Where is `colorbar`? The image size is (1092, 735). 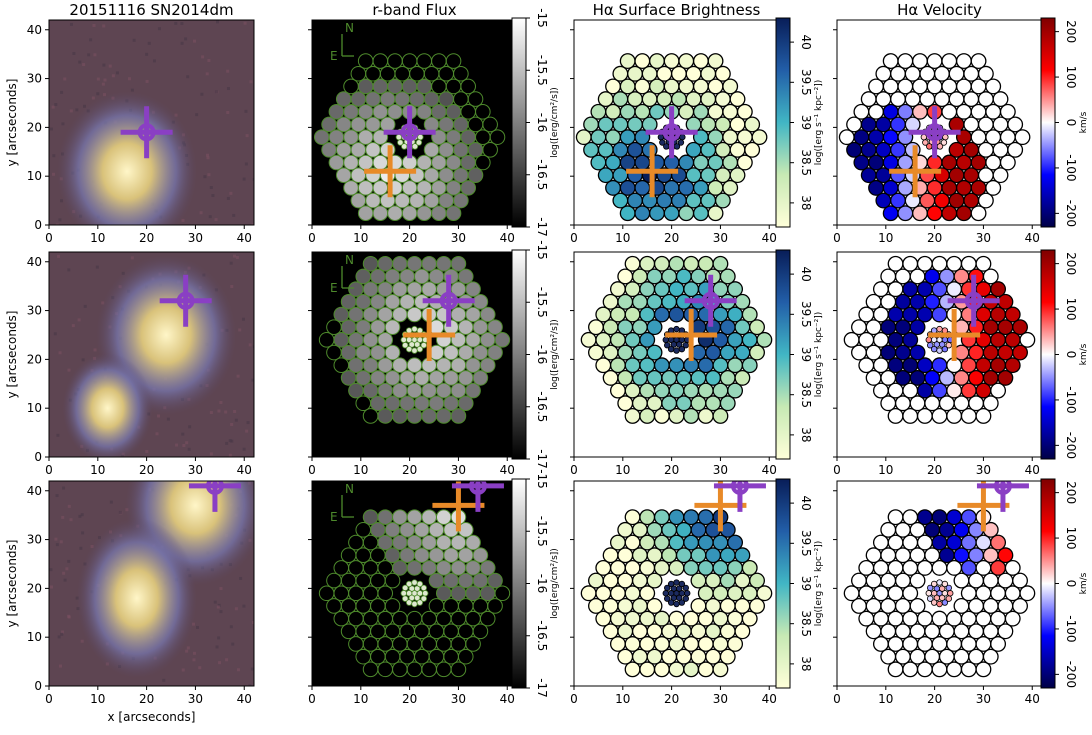 colorbar is located at coordinates (1048, 354).